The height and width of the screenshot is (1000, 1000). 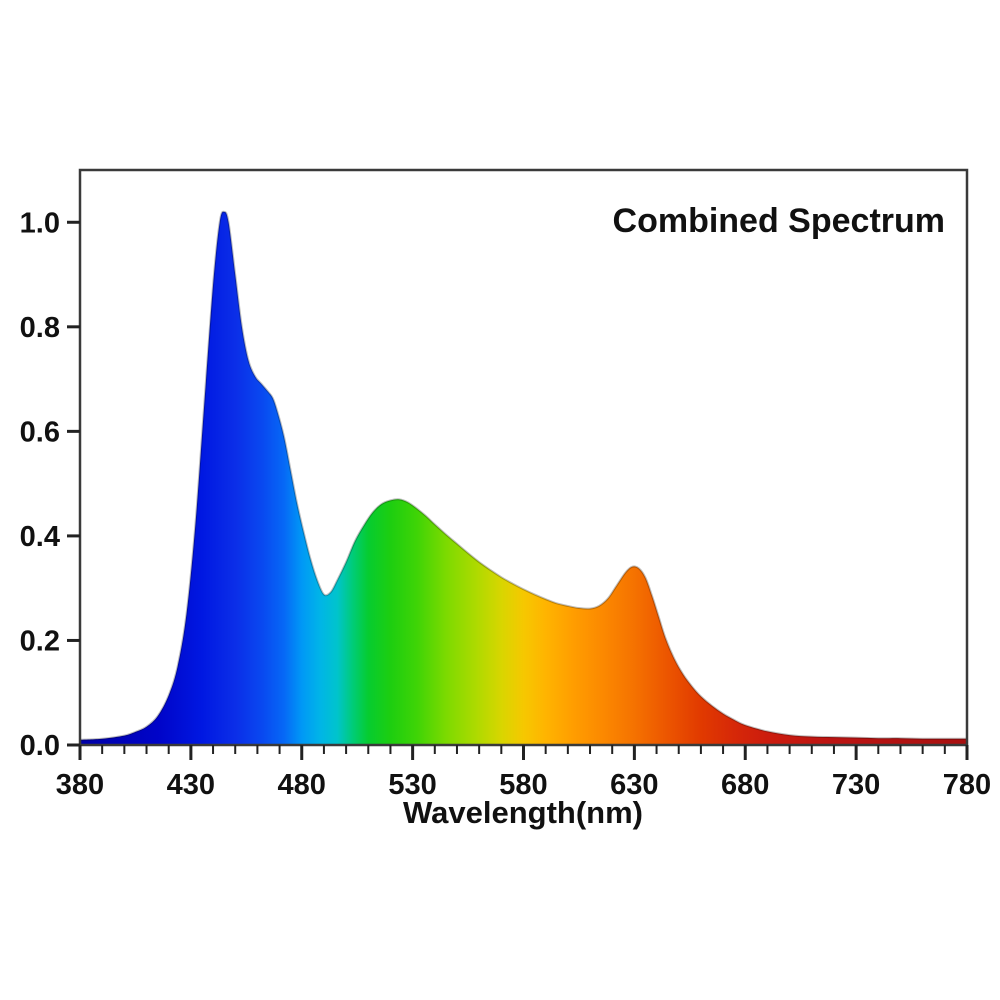 What do you see at coordinates (40, 537) in the screenshot?
I see `y-tick-label: 0.4` at bounding box center [40, 537].